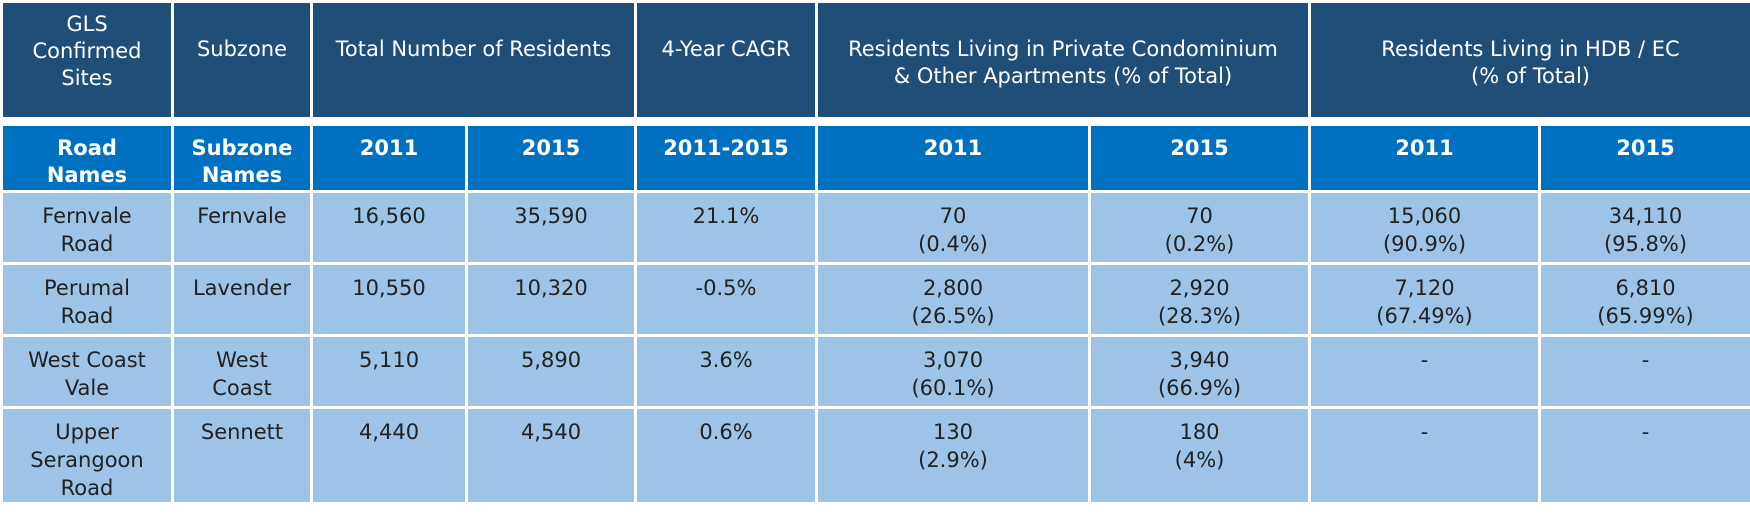 The image size is (1750, 518). I want to click on total-2011-cell: 4,440, so click(389, 455).